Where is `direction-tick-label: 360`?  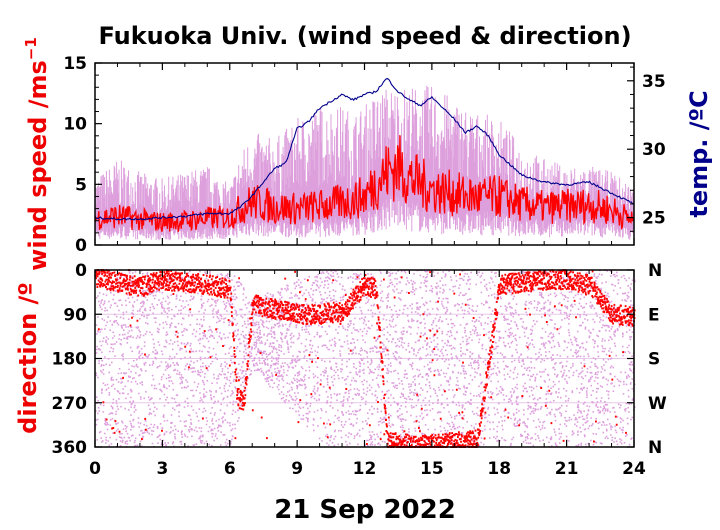
direction-tick-label: 360 is located at coordinates (70, 448).